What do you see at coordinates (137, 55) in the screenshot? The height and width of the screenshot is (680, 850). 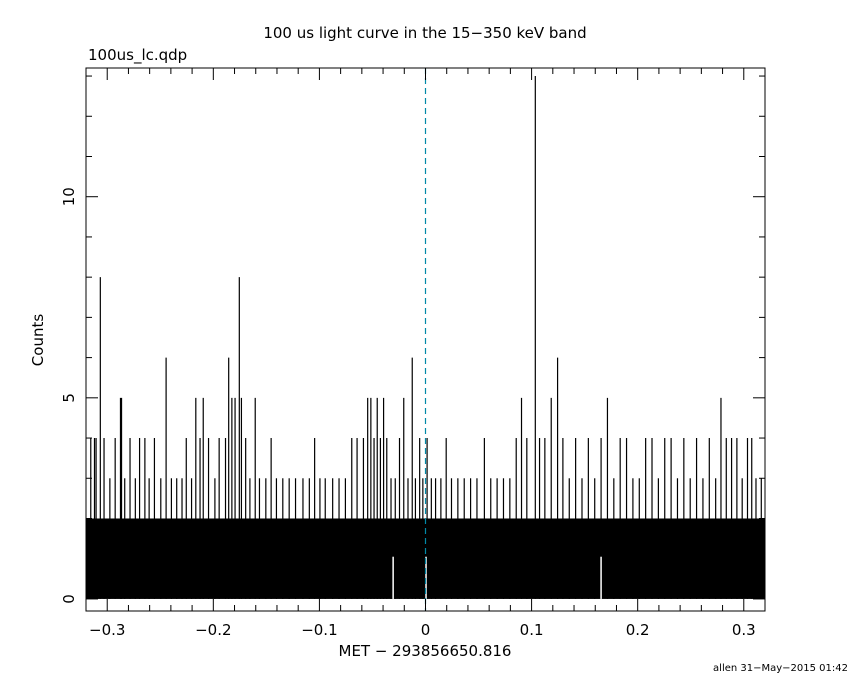 I see `chart-subtitle: 100us_lc.qdp` at bounding box center [137, 55].